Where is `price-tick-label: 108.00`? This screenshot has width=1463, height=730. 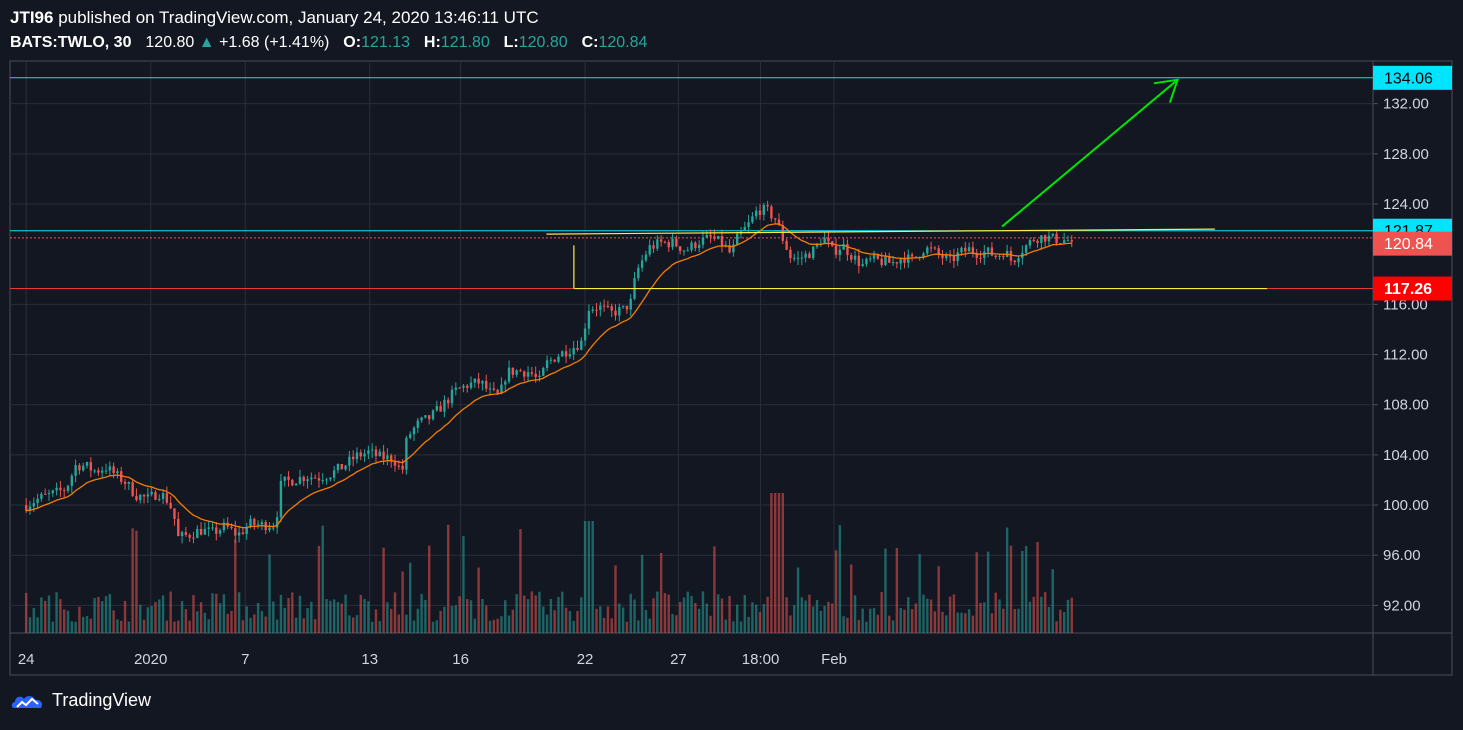 price-tick-label: 108.00 is located at coordinates (1406, 405).